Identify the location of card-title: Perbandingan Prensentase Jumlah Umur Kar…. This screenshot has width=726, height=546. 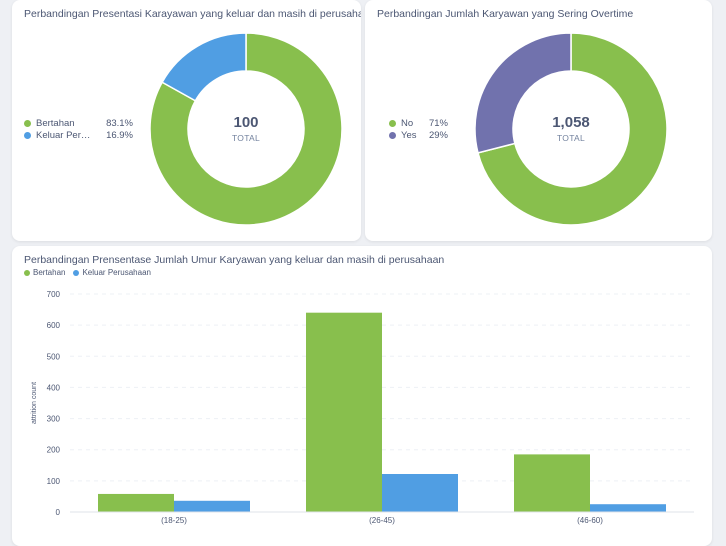
(234, 260).